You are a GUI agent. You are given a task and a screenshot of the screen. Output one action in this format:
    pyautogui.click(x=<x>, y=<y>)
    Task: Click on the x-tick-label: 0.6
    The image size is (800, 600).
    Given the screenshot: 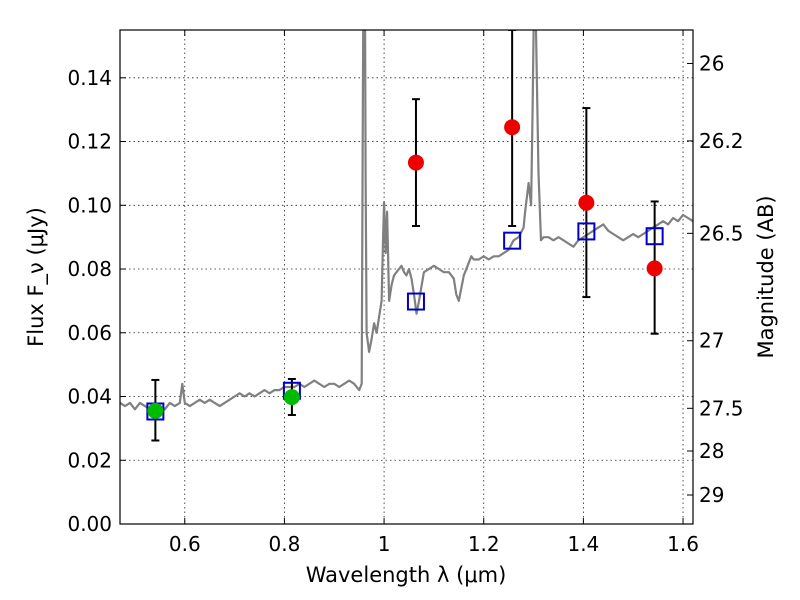 What is the action you would take?
    pyautogui.click(x=185, y=544)
    